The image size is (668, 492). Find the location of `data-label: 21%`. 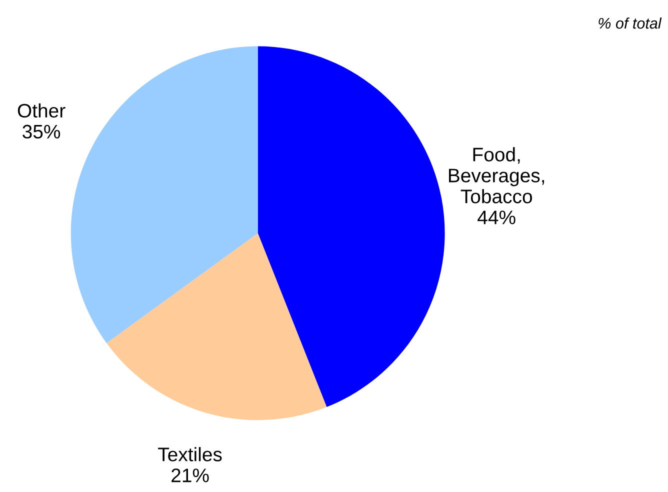

data-label: 21% is located at coordinates (190, 475).